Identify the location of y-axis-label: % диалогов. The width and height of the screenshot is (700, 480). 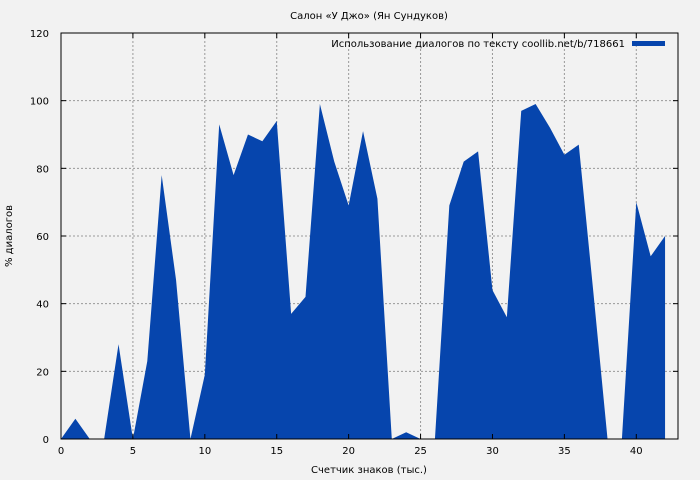
(9, 236).